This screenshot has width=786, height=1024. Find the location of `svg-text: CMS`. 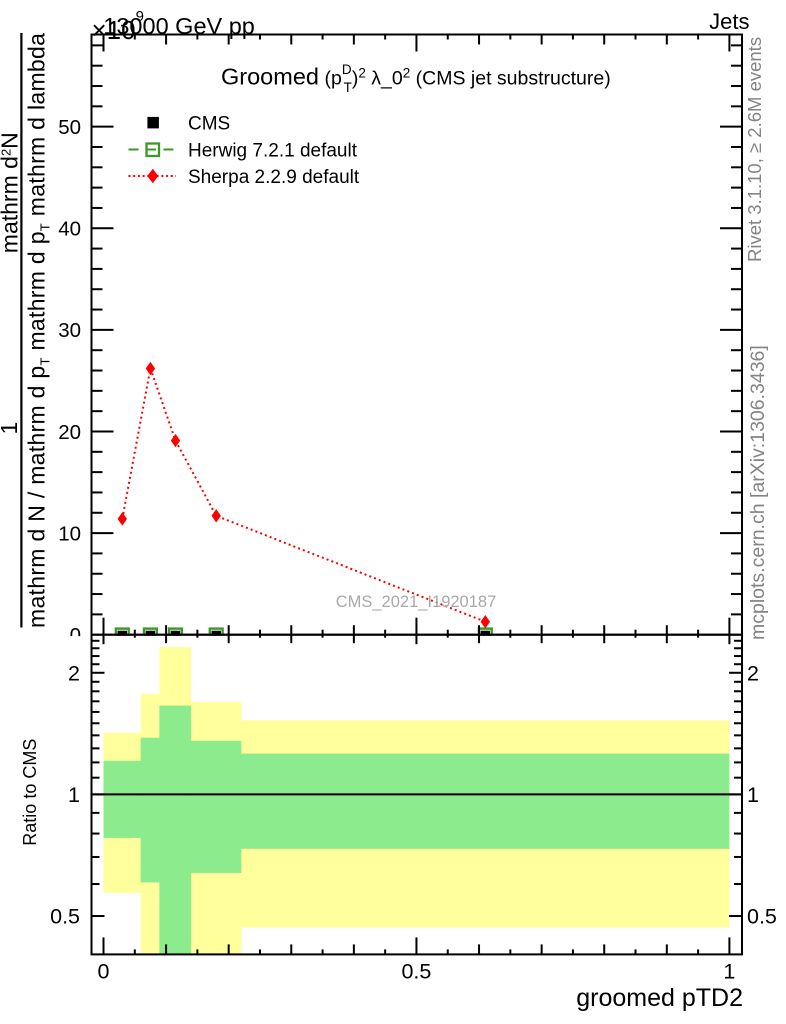

svg-text: CMS is located at coordinates (209, 123).